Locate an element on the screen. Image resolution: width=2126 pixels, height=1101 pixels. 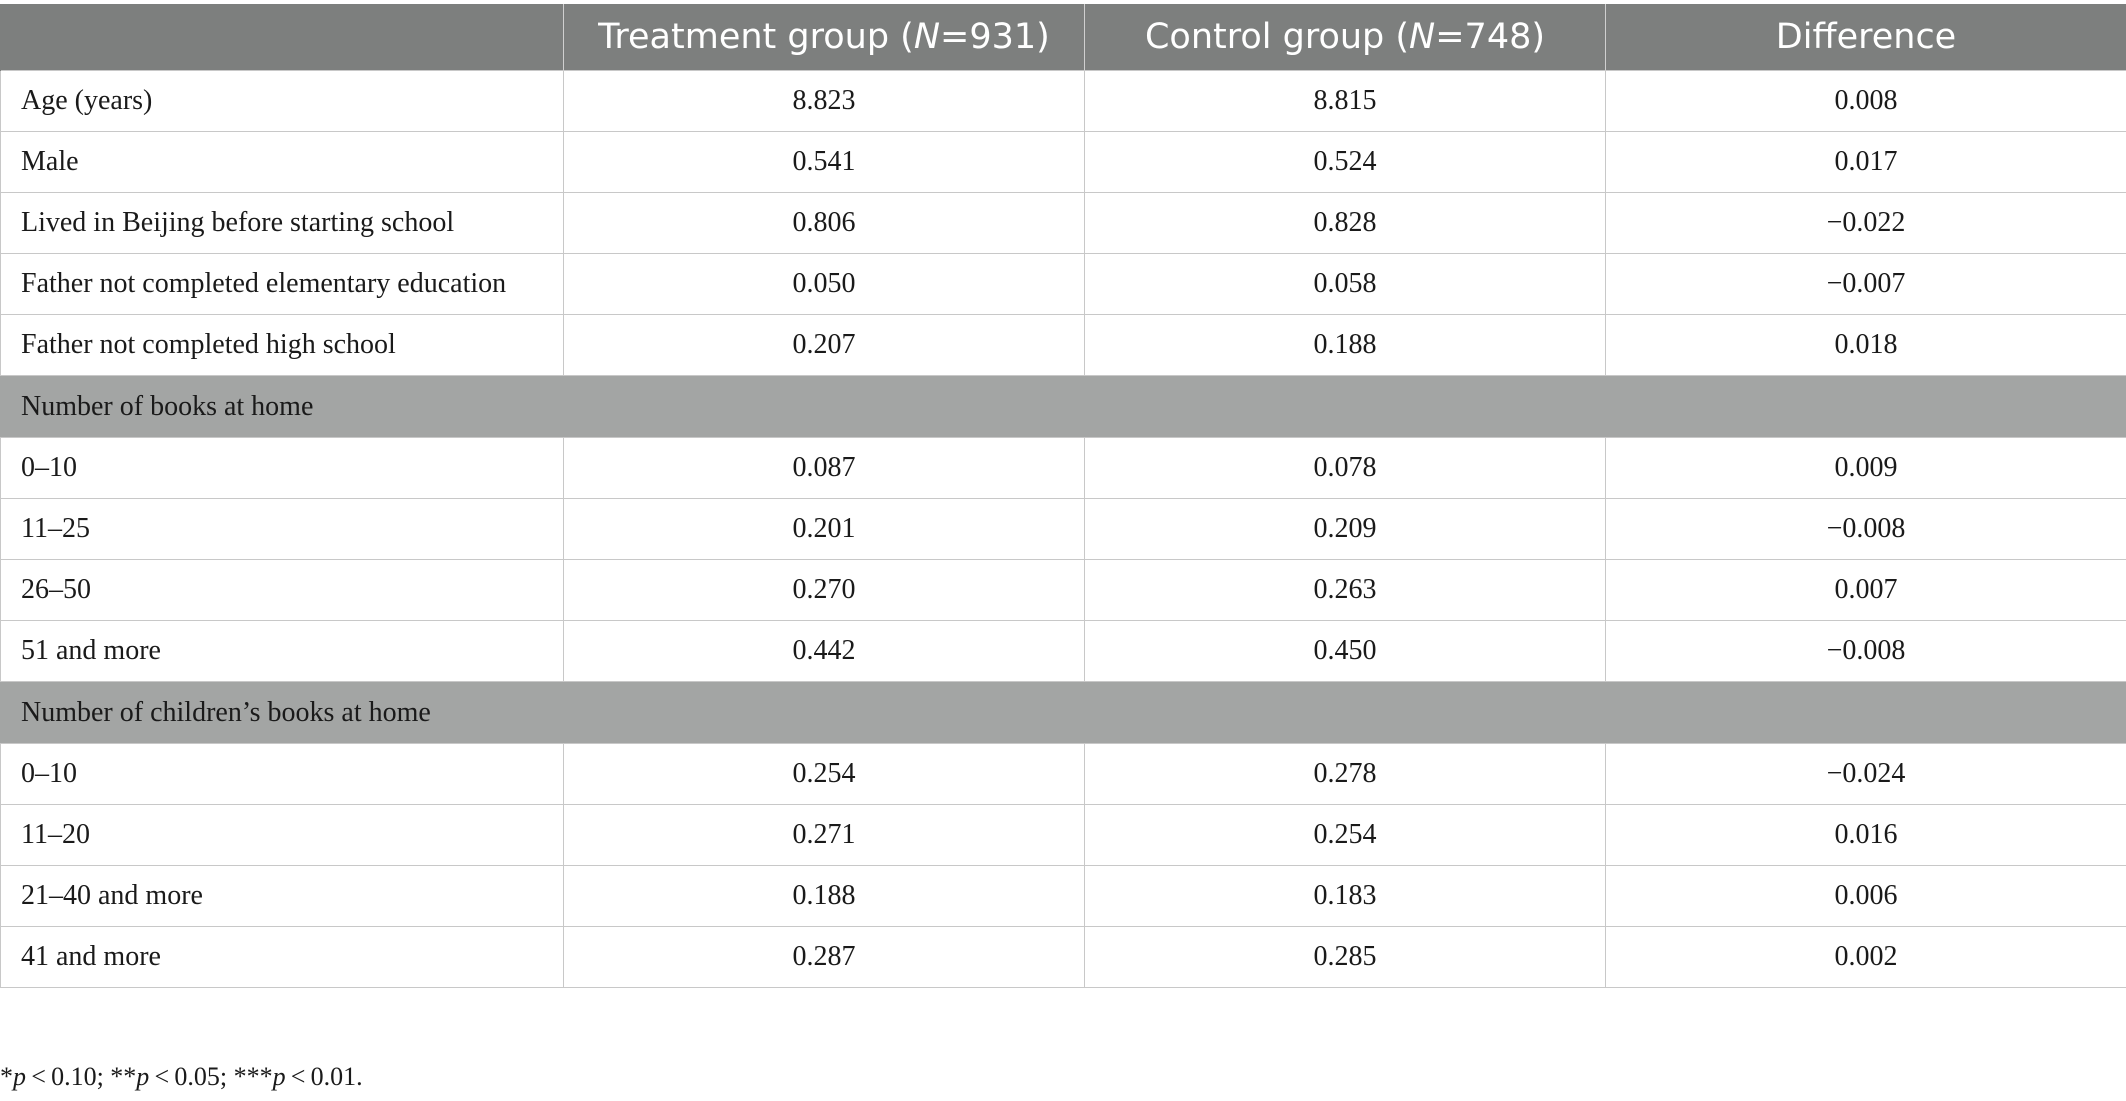
row-label: 26–50 is located at coordinates (282, 590).